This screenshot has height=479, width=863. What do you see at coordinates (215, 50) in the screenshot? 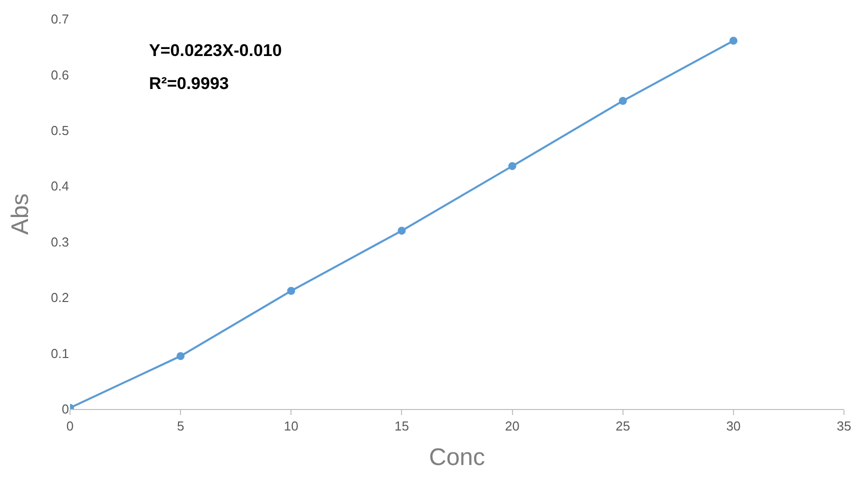
I see `annotation: Y=0.0223X-0.010` at bounding box center [215, 50].